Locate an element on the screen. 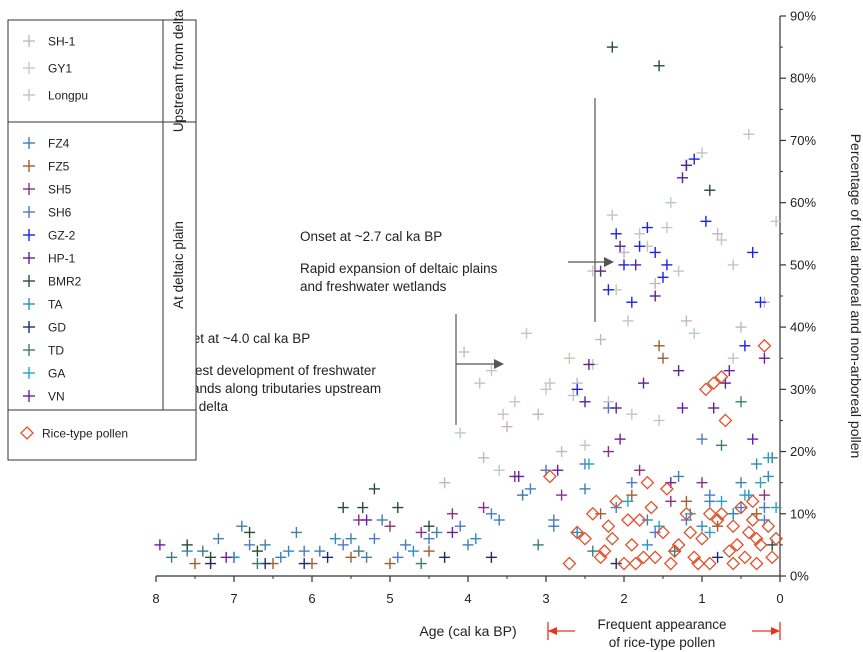 The height and width of the screenshot is (652, 863). legend-group-deltaic-label: At deltaic plain is located at coordinates (178, 265).